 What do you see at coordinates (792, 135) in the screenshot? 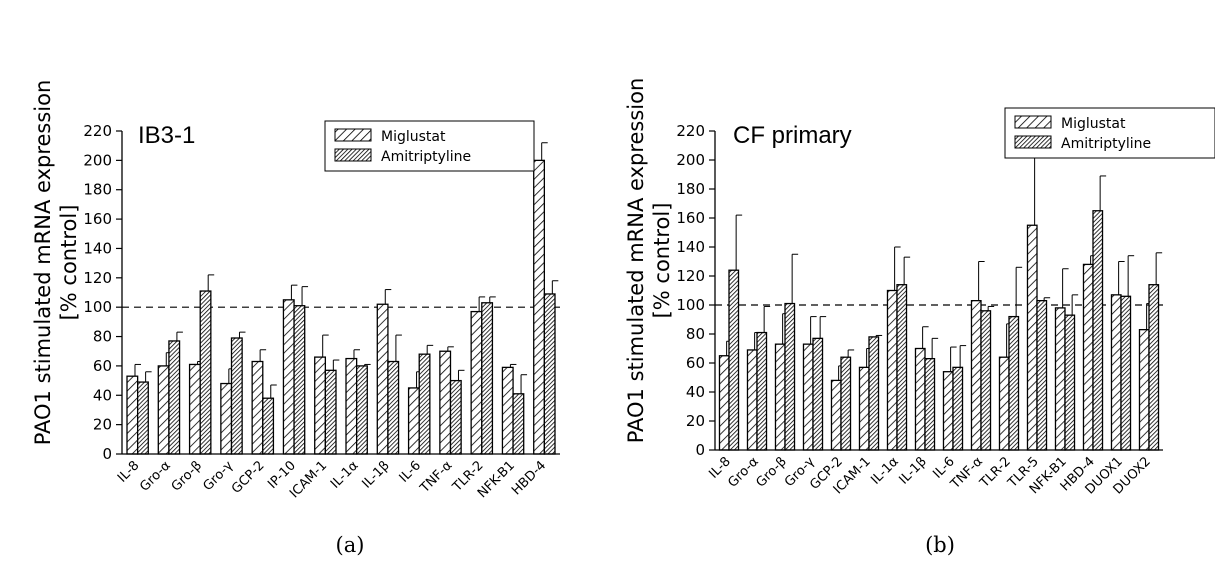
I see `chart-title: CF primary` at bounding box center [792, 135].